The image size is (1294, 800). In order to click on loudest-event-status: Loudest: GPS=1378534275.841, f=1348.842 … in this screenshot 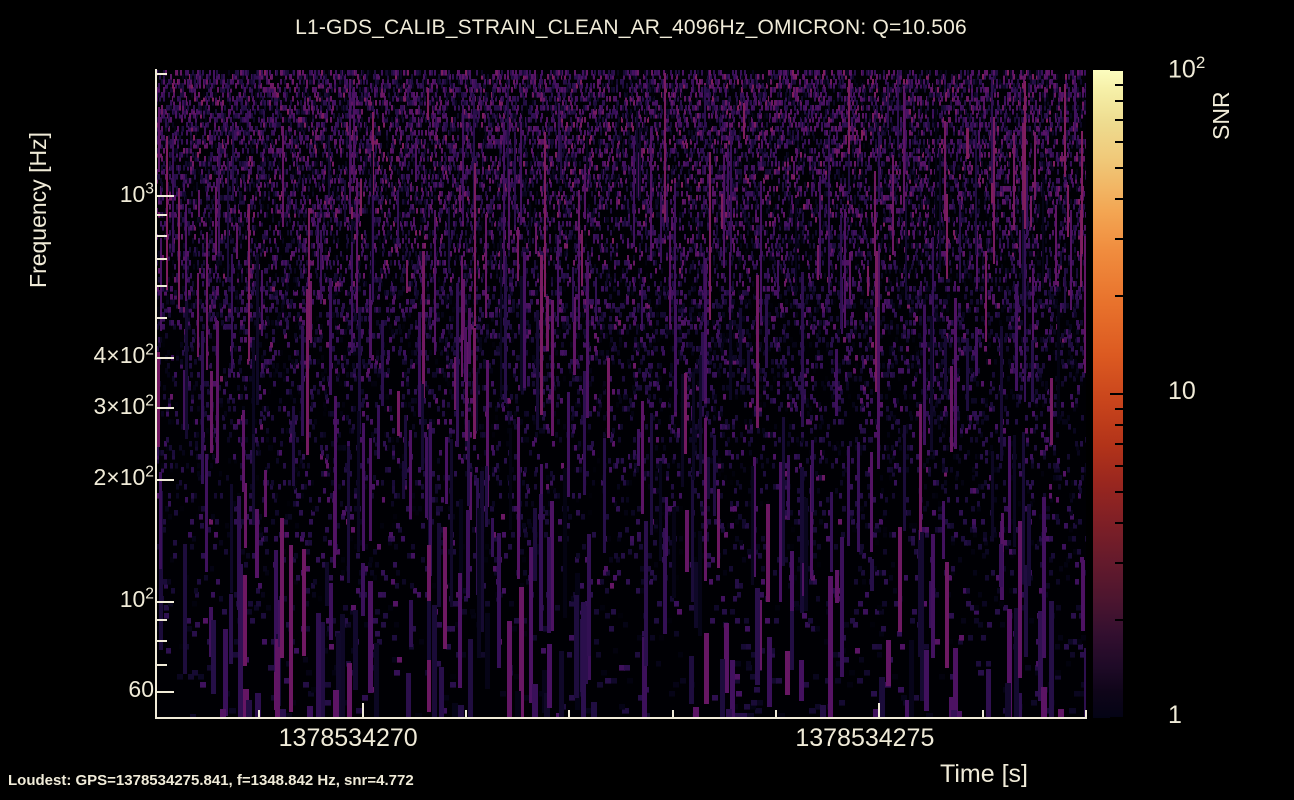, I will do `click(211, 780)`.